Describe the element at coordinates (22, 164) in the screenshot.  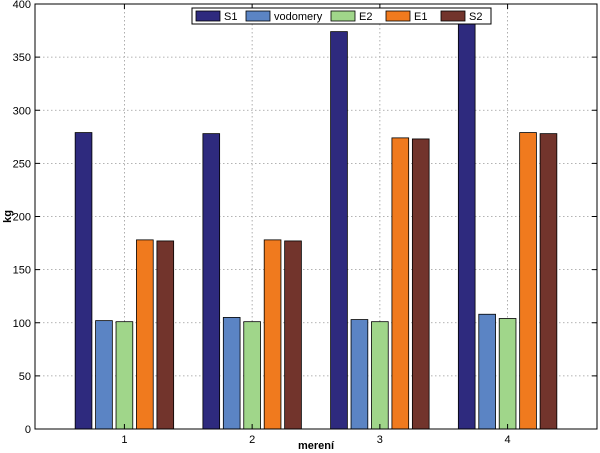
I see `y-tick-label: 250` at that location.